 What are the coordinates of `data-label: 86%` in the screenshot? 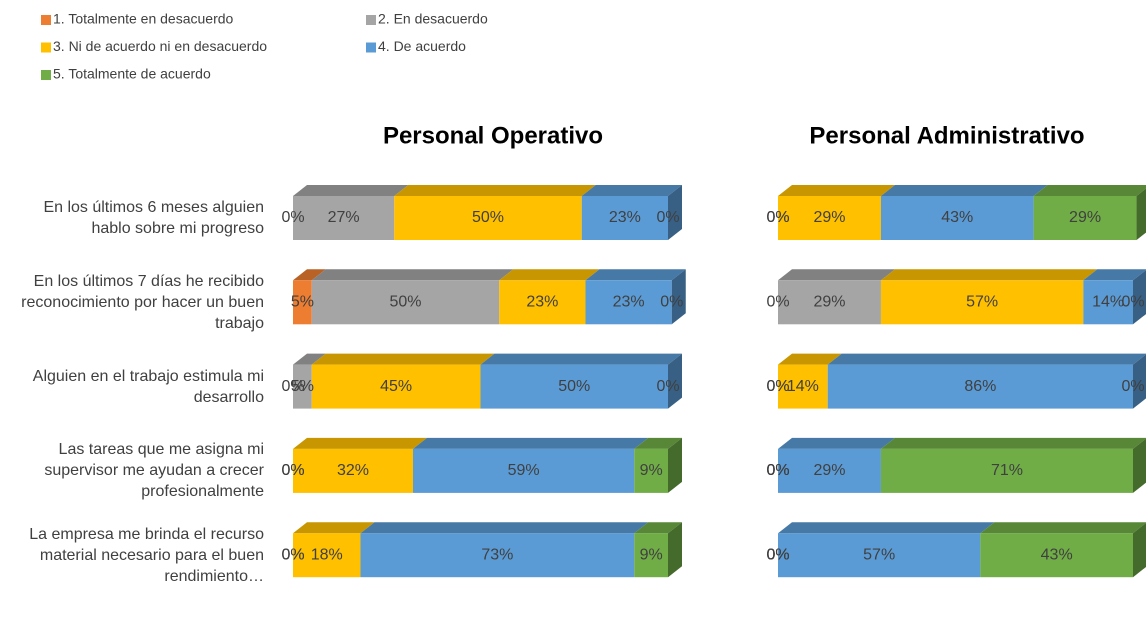 It's located at (980, 386).